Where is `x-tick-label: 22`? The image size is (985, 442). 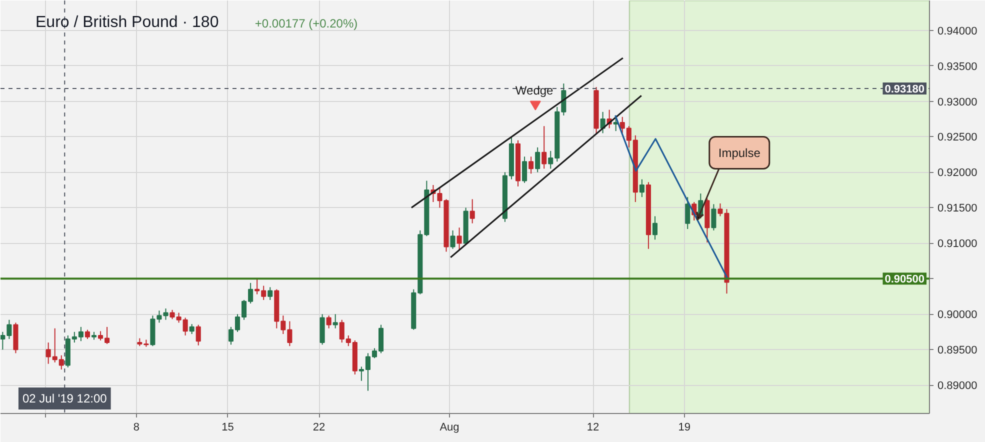 x-tick-label: 22 is located at coordinates (319, 428).